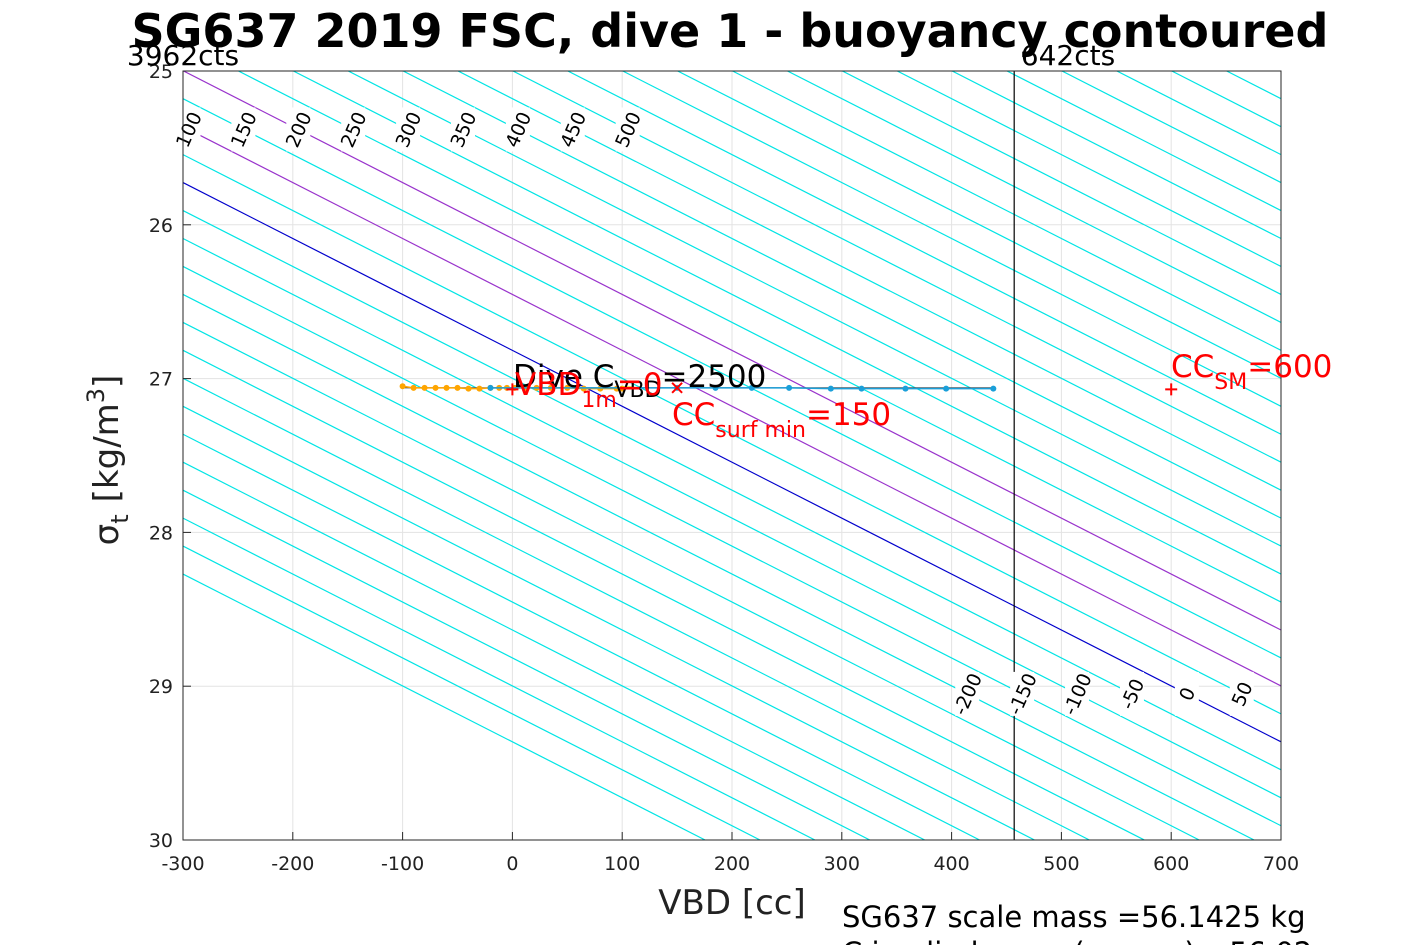 This screenshot has height=945, width=1417. Describe the element at coordinates (714, 377) in the screenshot. I see `dive-c-value: =2500` at that location.